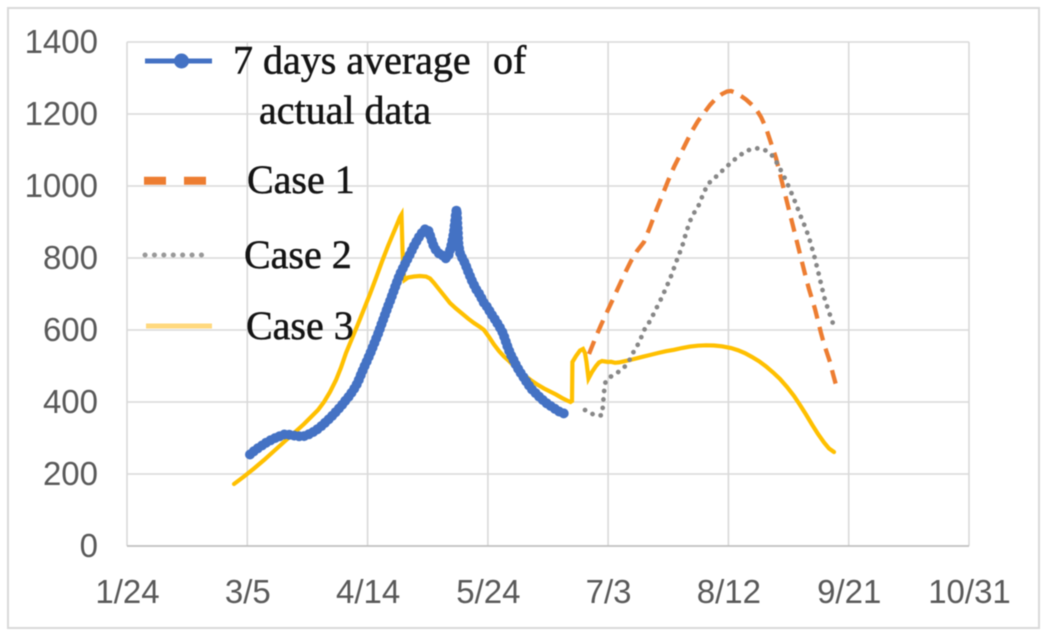  Describe the element at coordinates (61, 185) in the screenshot. I see `svg-text: 1000` at that location.